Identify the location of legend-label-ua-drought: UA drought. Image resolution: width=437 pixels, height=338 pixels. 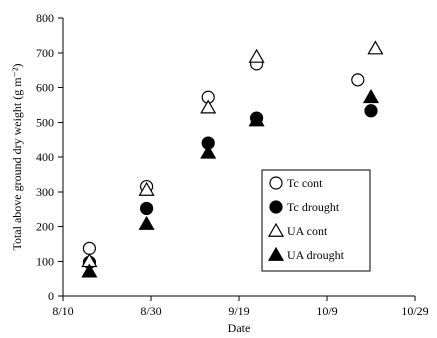
(316, 255).